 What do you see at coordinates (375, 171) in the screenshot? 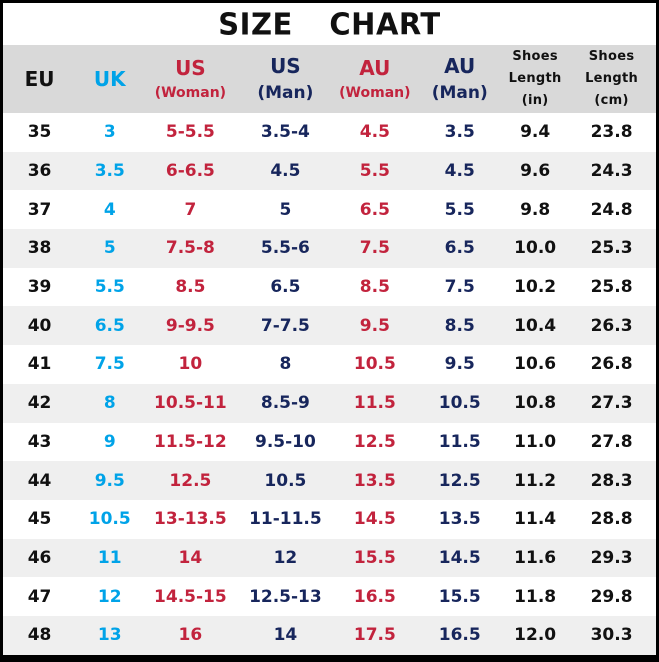
I see `cell-au-woman: 5.5` at bounding box center [375, 171].